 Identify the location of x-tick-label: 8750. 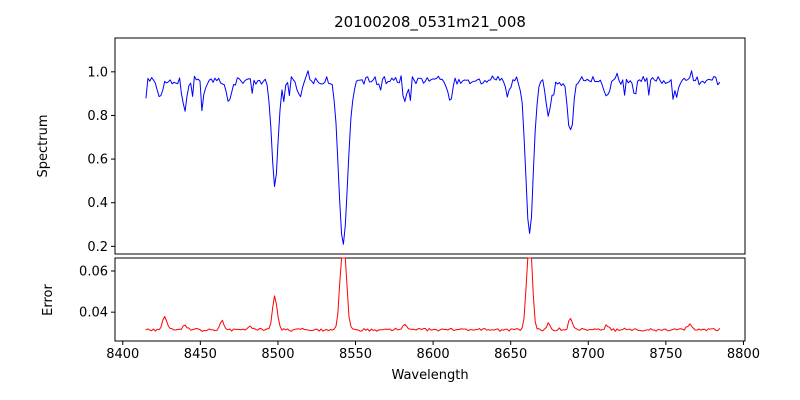
(665, 354).